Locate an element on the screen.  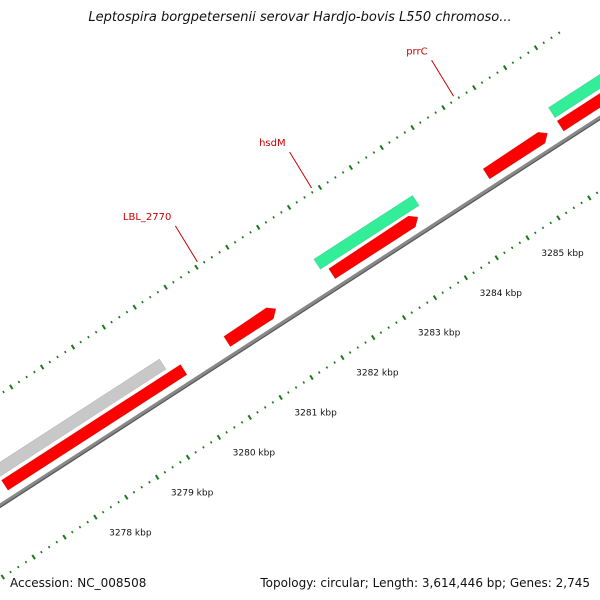
ruler-tick-label: 3282 kbp is located at coordinates (377, 374).